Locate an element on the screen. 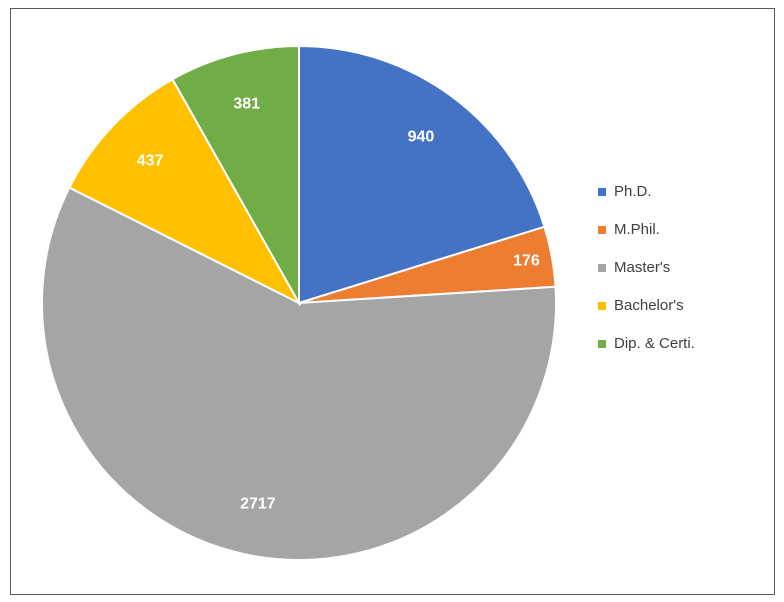  legend-label: Ph.D. is located at coordinates (633, 191).